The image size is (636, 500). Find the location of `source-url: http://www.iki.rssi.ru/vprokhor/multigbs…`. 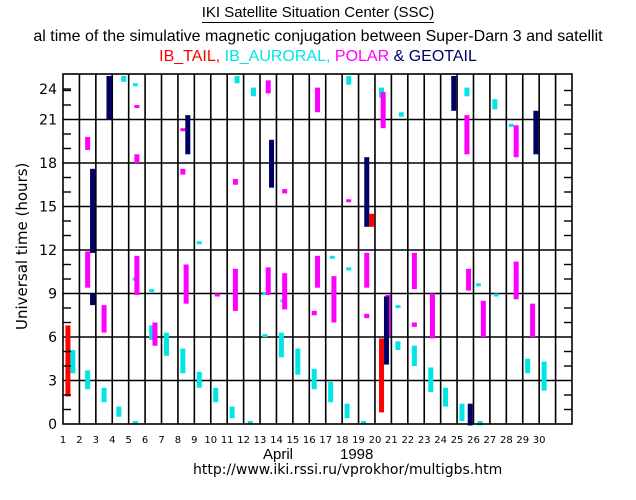

source-url: http://www.iki.rssi.ru/vprokhor/multigbs… is located at coordinates (348, 470).